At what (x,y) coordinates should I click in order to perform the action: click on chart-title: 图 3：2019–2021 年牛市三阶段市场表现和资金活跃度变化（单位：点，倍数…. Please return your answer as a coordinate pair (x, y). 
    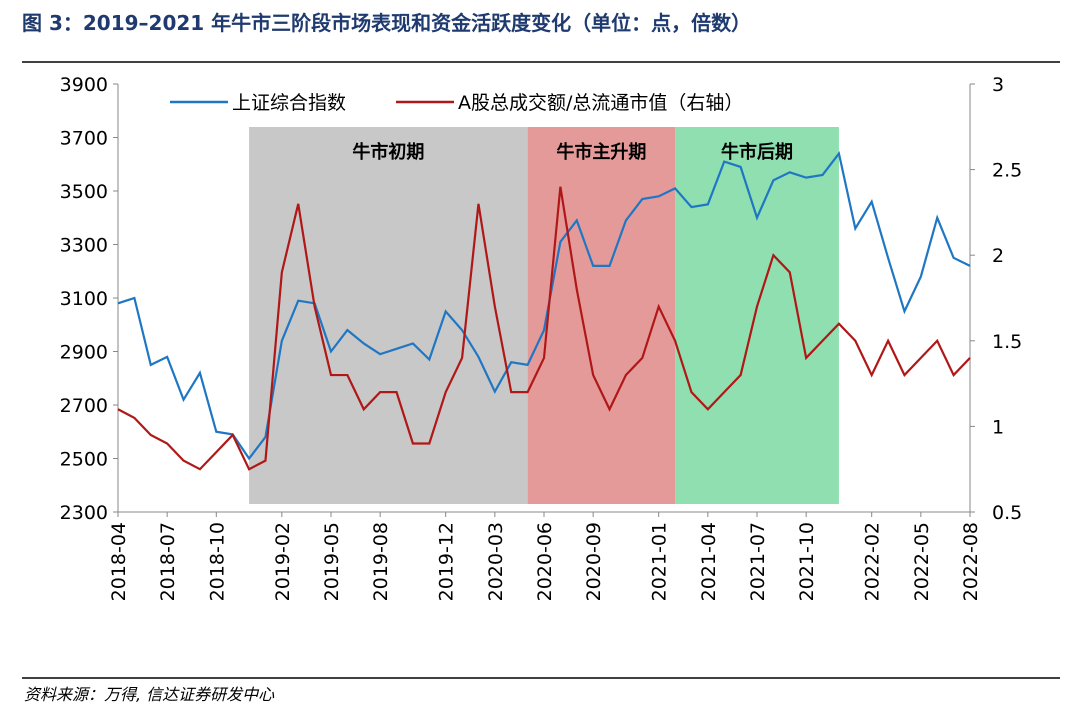
    Looking at the image, I should click on (386, 23).